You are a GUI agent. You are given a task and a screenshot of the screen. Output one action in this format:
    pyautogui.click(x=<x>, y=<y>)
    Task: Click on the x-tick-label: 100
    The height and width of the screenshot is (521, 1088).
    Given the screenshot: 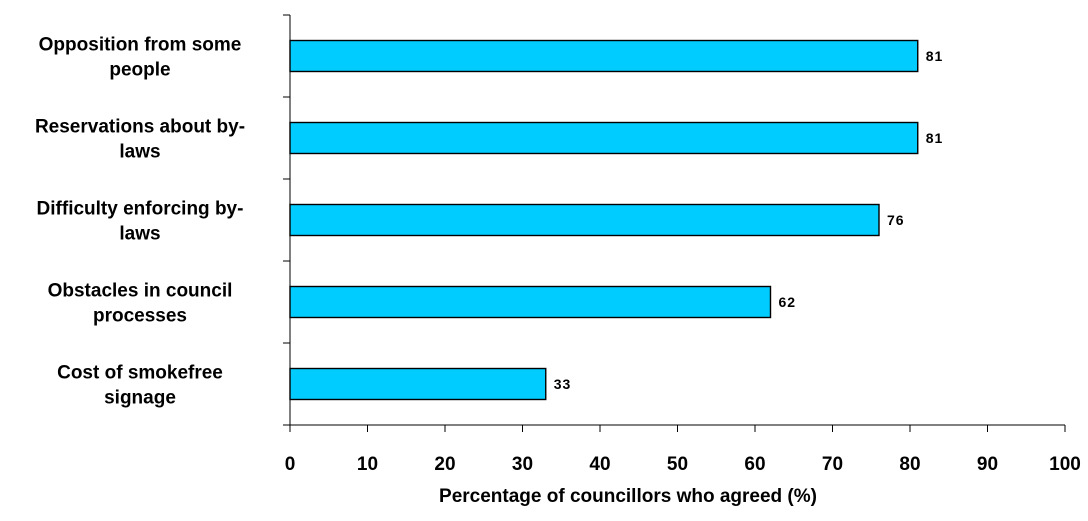 What is the action you would take?
    pyautogui.click(x=1065, y=464)
    